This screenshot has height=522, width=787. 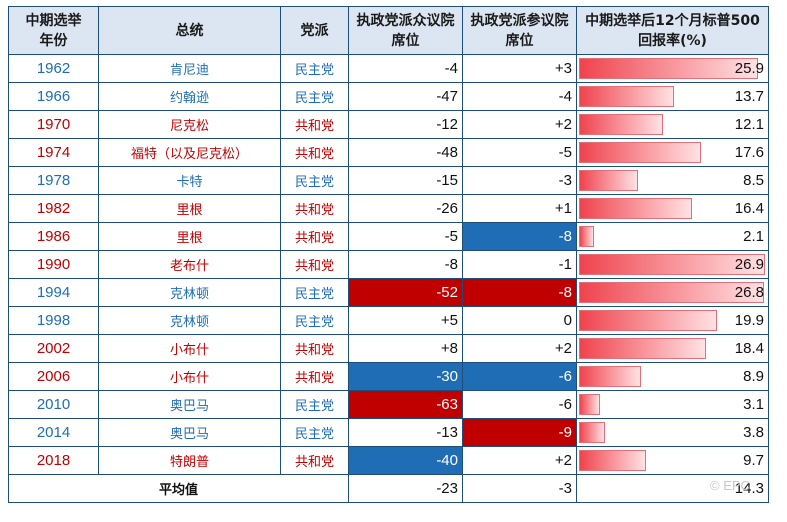 I want to click on return-value: 13.7, so click(x=749, y=96).